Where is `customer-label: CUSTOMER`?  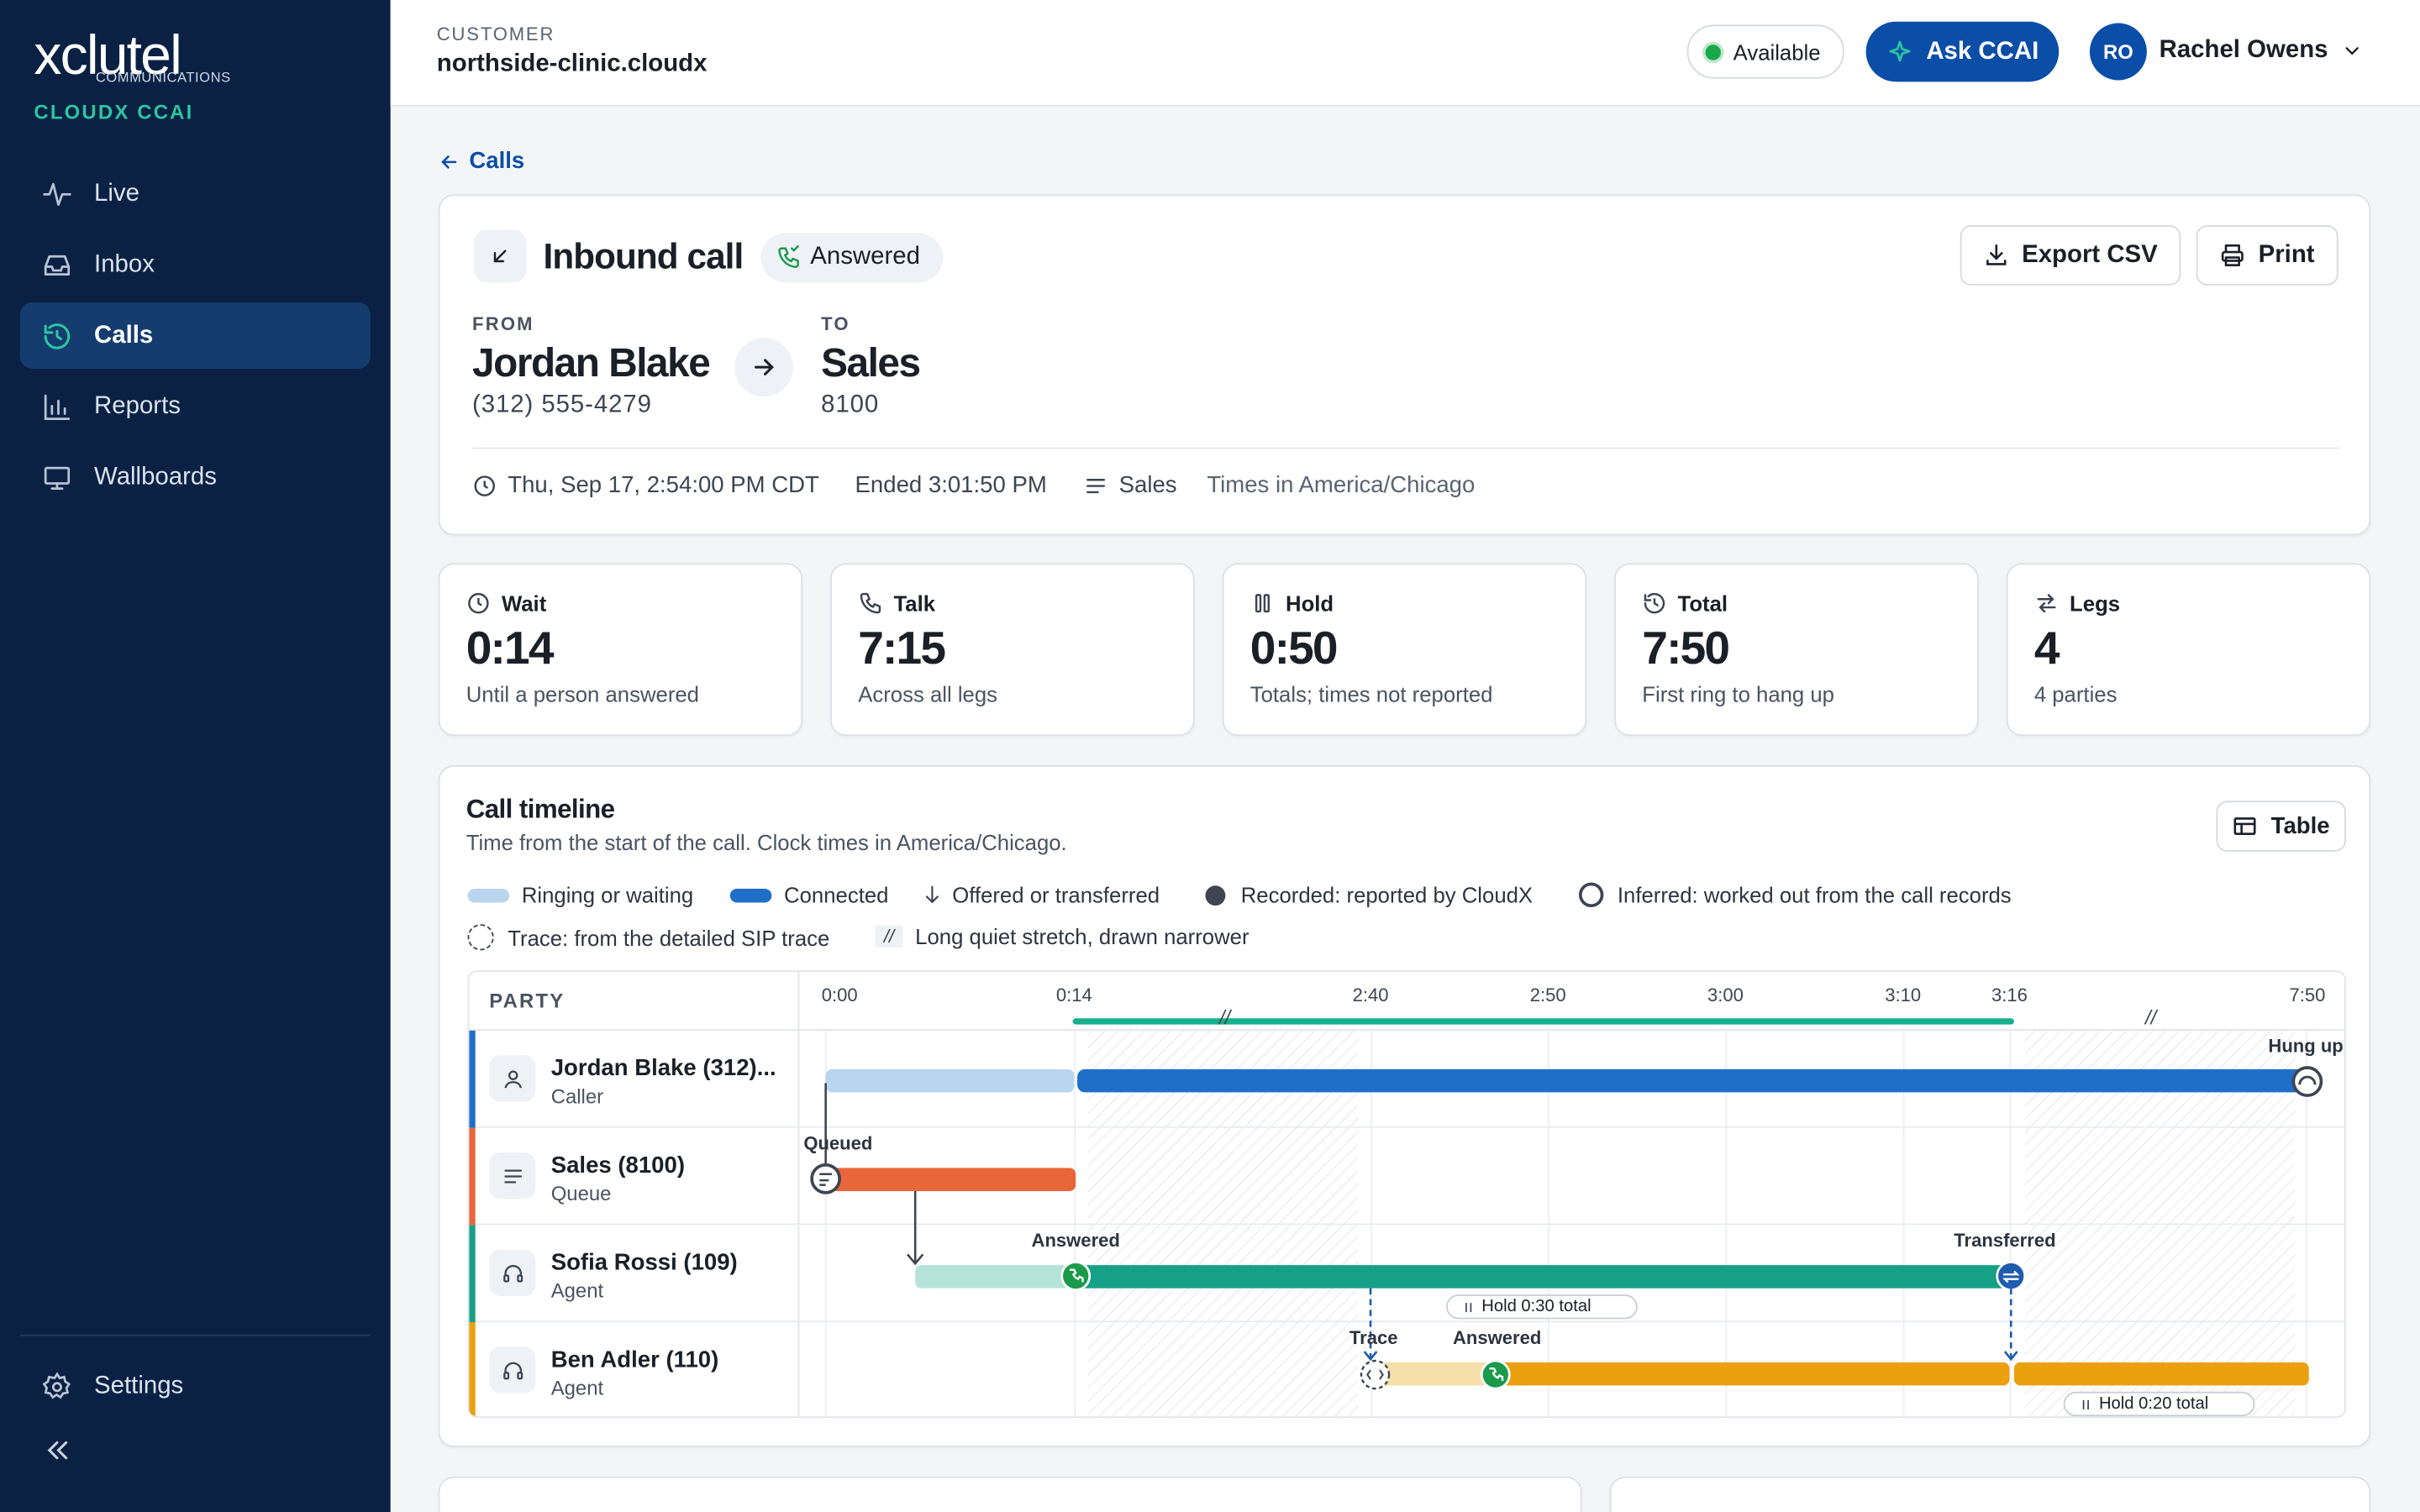
customer-label: CUSTOMER is located at coordinates (496, 34).